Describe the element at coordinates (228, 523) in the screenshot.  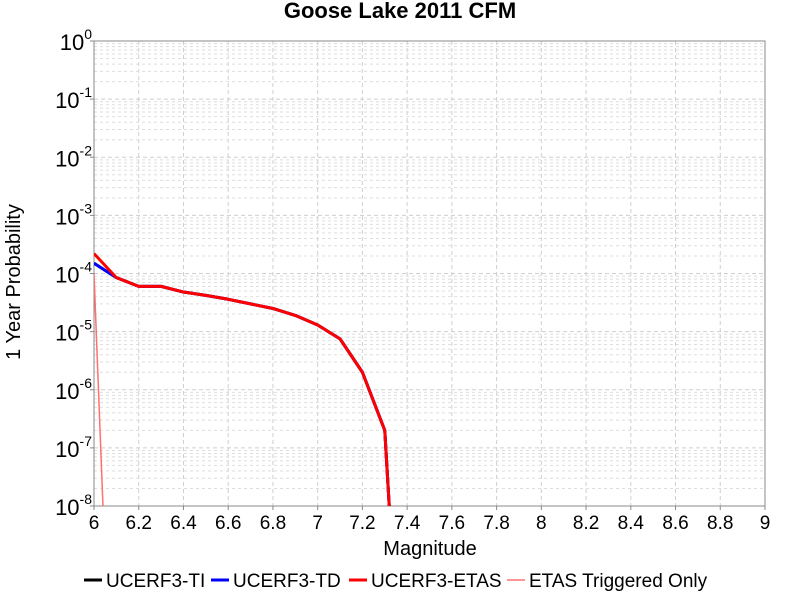
I see `x-tick-label: 6.6` at that location.